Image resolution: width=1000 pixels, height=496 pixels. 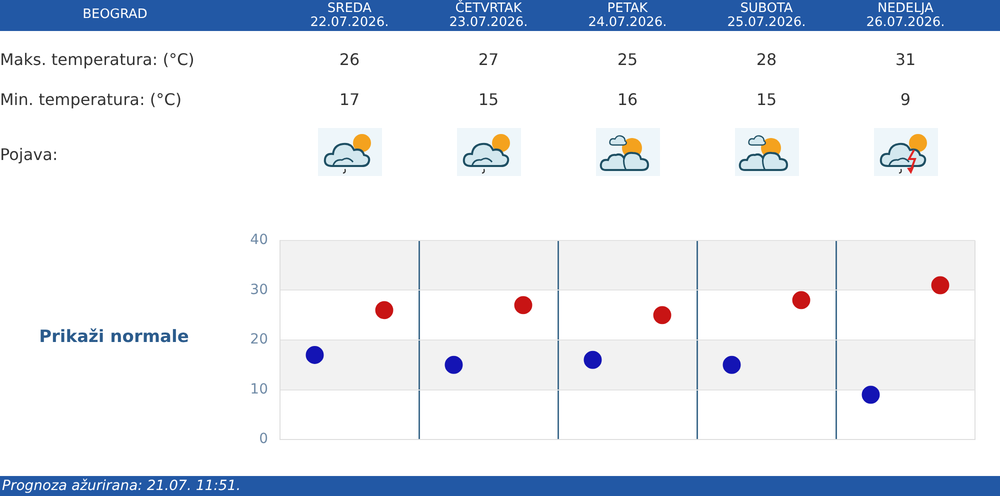 I want to click on data-label: 27, so click(x=488, y=60).